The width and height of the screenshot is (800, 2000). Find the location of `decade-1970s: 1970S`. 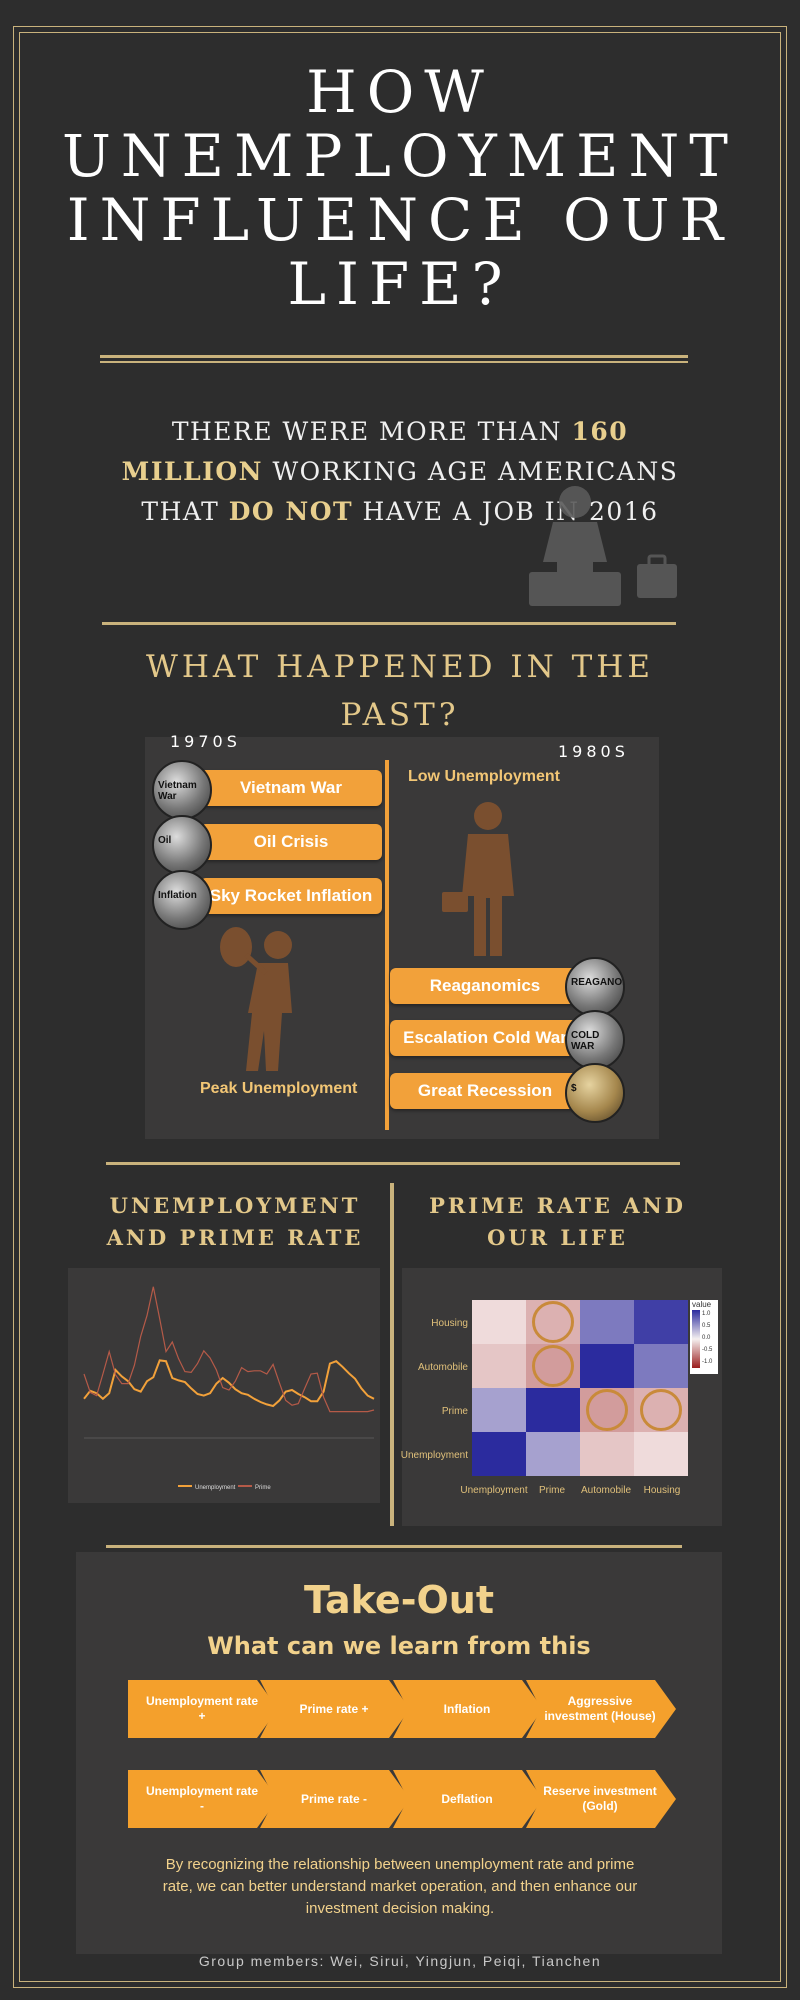

decade-1970s: 1970S is located at coordinates (205, 741).